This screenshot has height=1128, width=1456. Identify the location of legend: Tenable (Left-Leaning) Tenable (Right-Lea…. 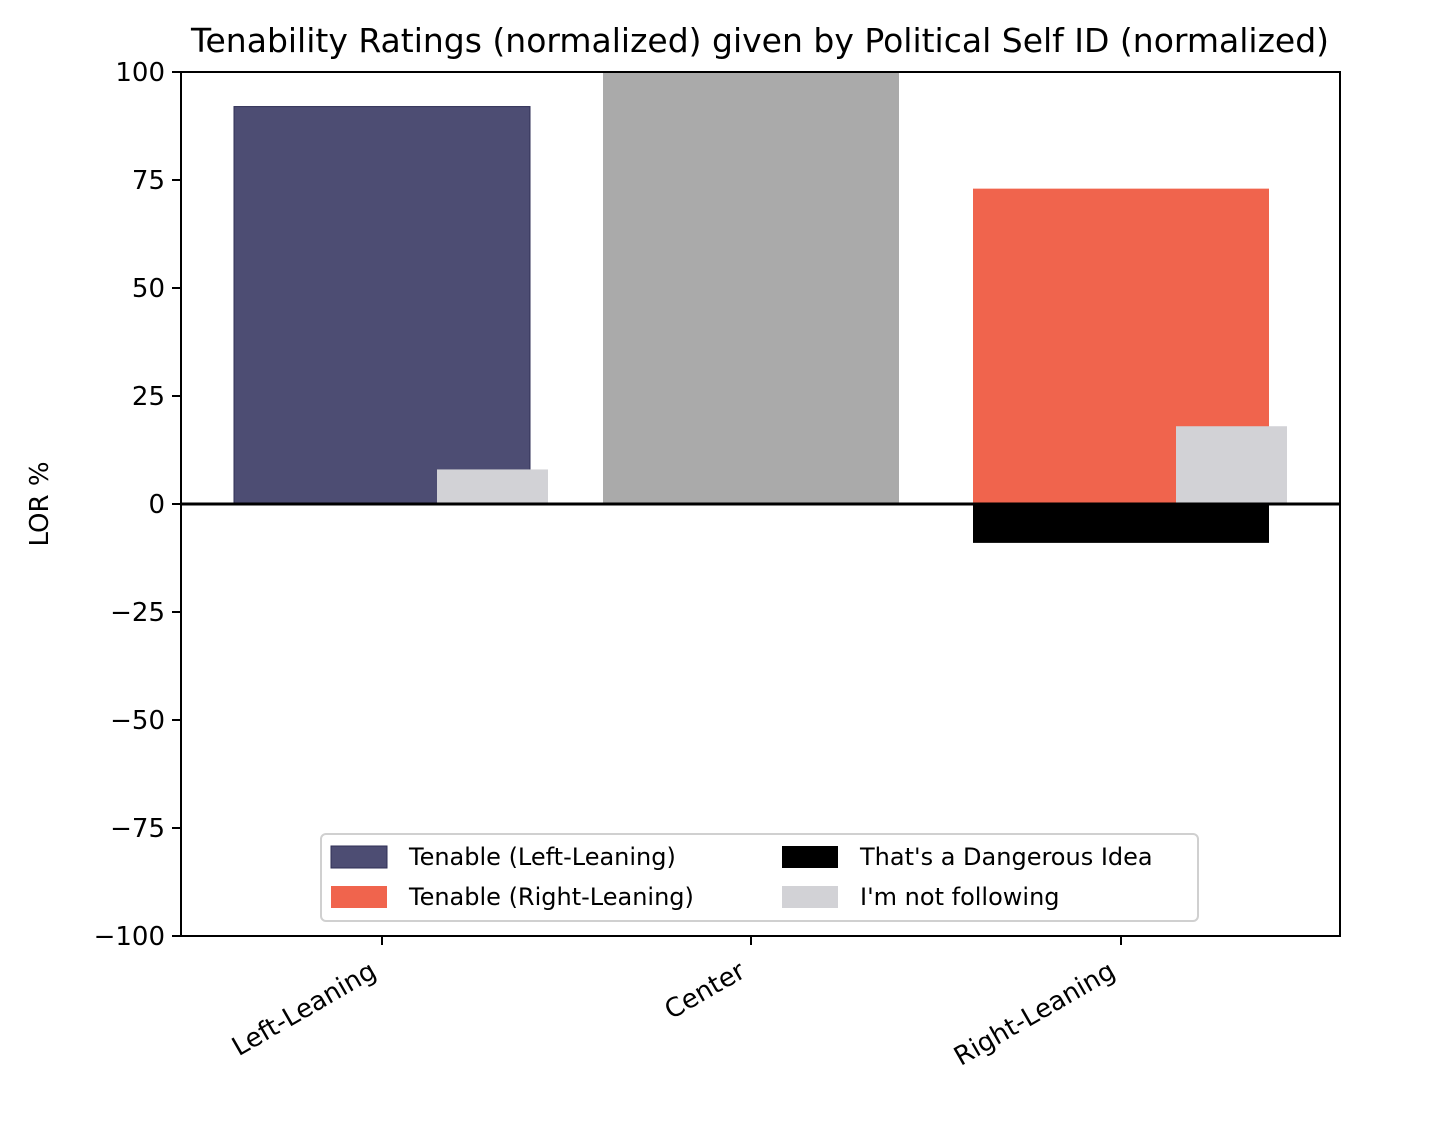
(759, 877).